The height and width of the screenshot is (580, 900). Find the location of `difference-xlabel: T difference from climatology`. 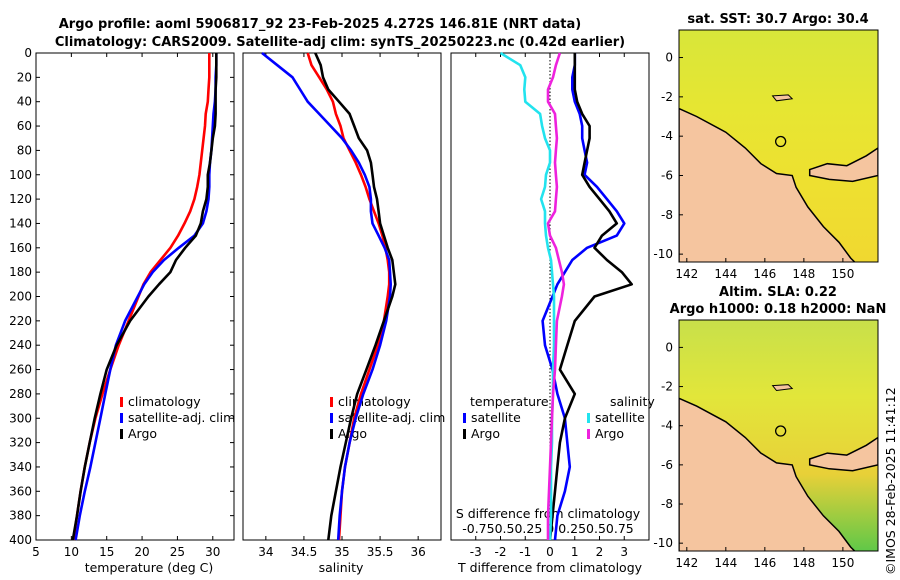

difference-xlabel: T difference from climatology is located at coordinates (550, 567).